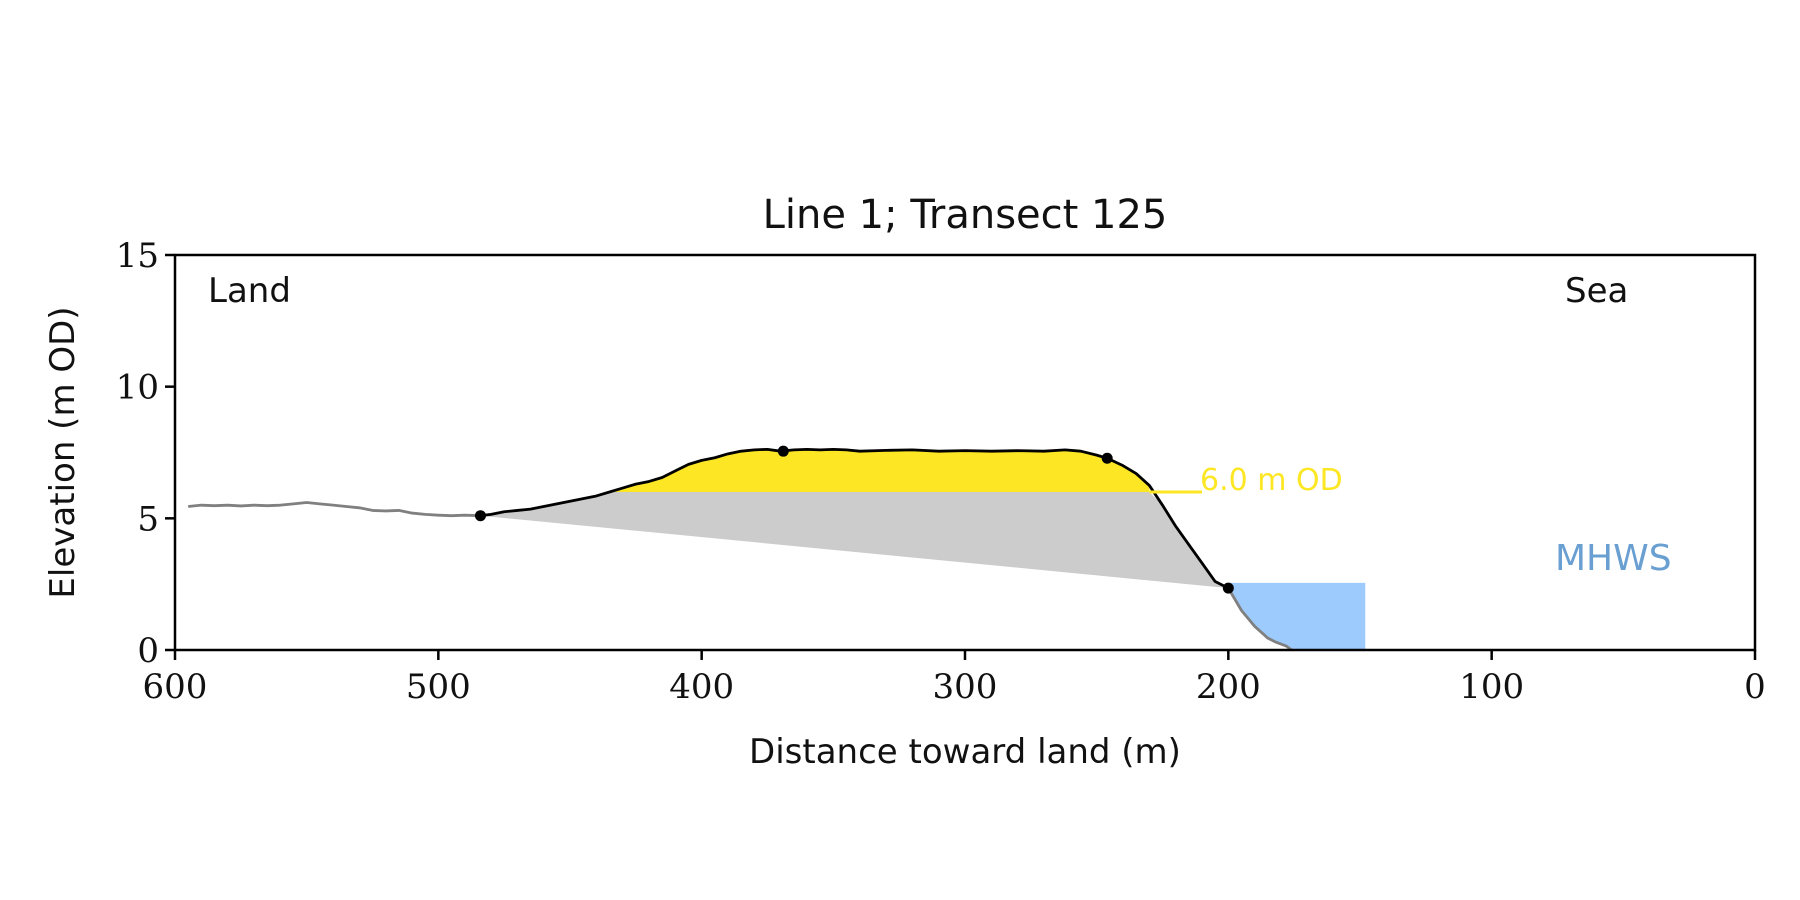  What do you see at coordinates (175, 687) in the screenshot?
I see `x-tick-label-600: 600` at bounding box center [175, 687].